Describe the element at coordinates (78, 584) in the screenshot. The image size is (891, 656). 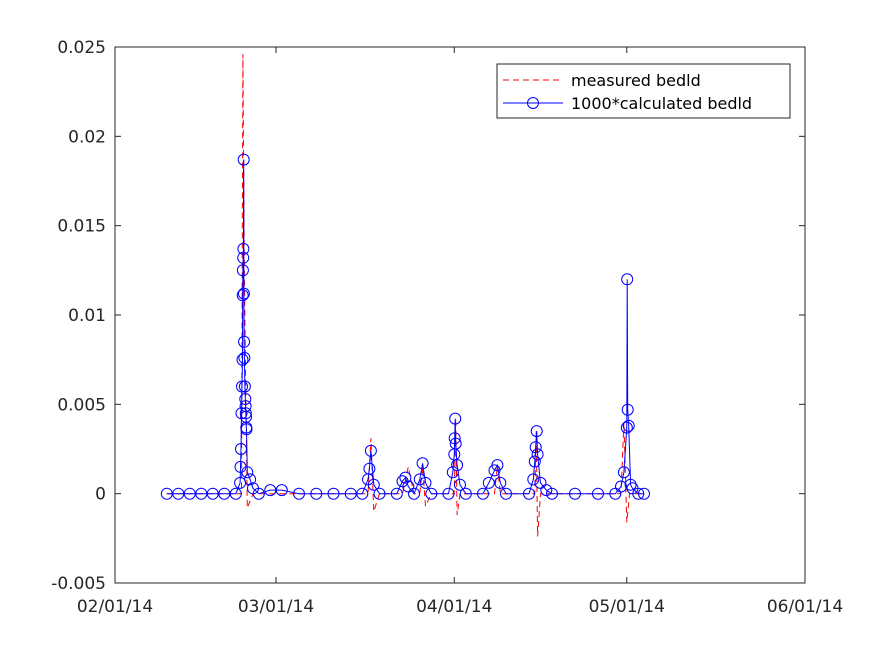
I see `ytick-label: -0.005` at that location.